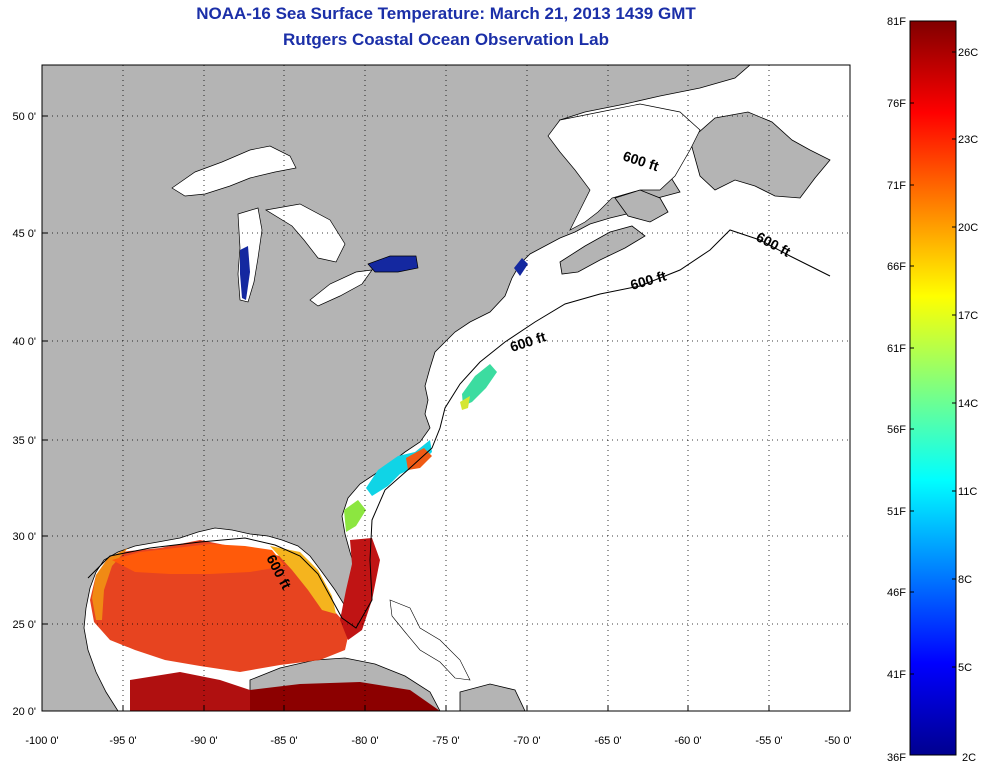 This screenshot has height=770, width=984. Describe the element at coordinates (492, 697) in the screenshot. I see `hispaniola-land` at that location.